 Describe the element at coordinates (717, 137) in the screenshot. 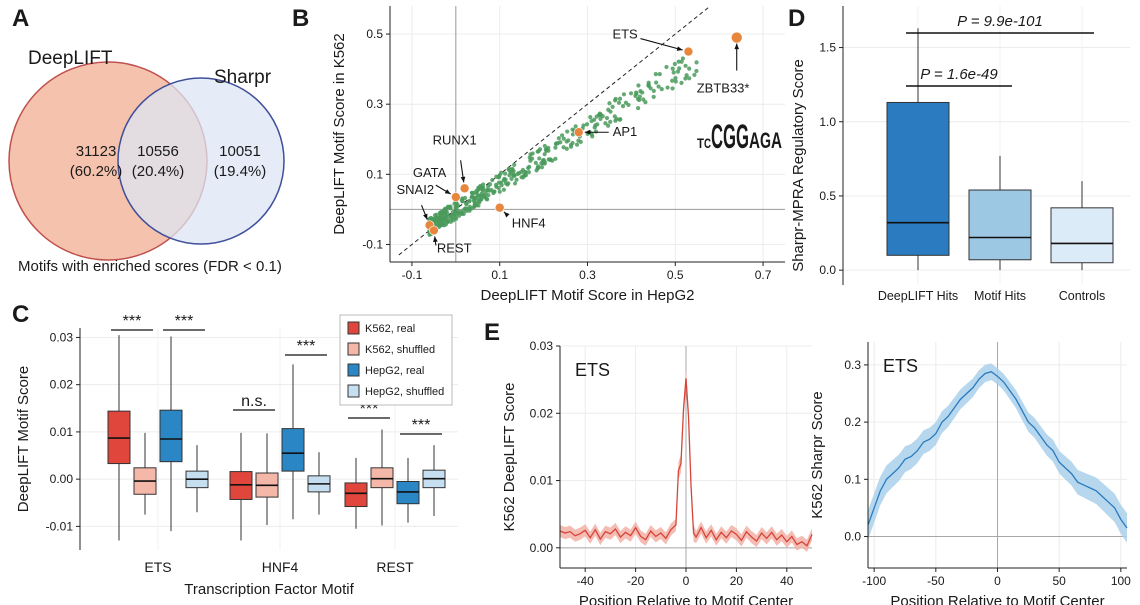

I see `motif-logo-letter: C` at that location.